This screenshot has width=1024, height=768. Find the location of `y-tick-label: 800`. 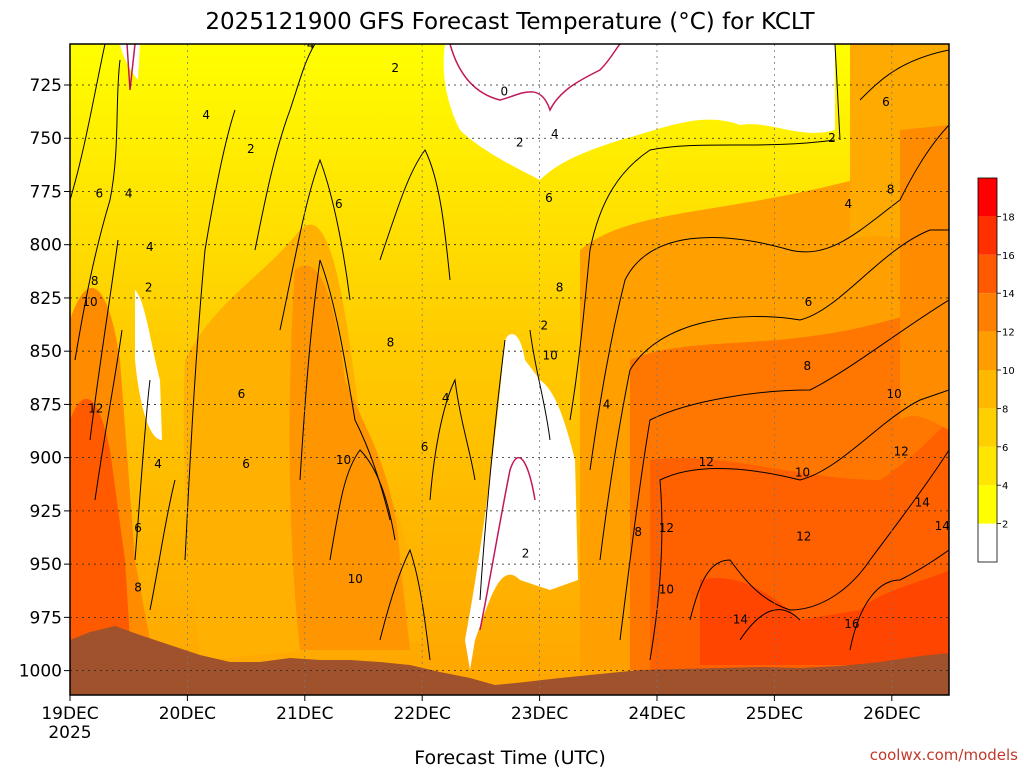

y-tick-label: 800 is located at coordinates (46, 246).